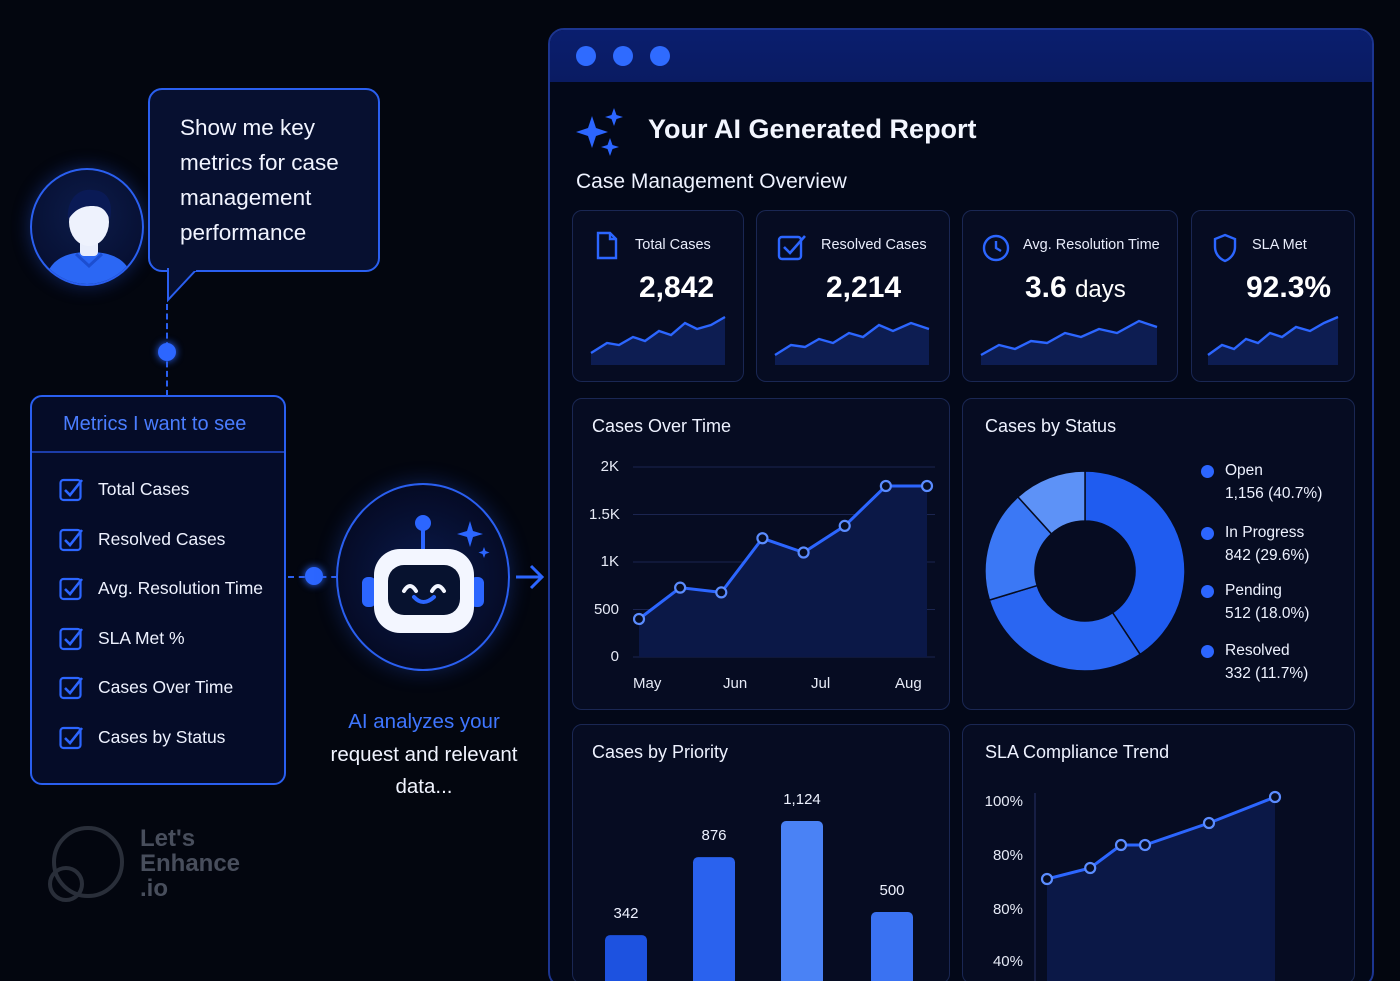 The width and height of the screenshot is (1400, 981). What do you see at coordinates (171, 540) in the screenshot?
I see `metric-checkbox-item: Resolved Cases` at bounding box center [171, 540].